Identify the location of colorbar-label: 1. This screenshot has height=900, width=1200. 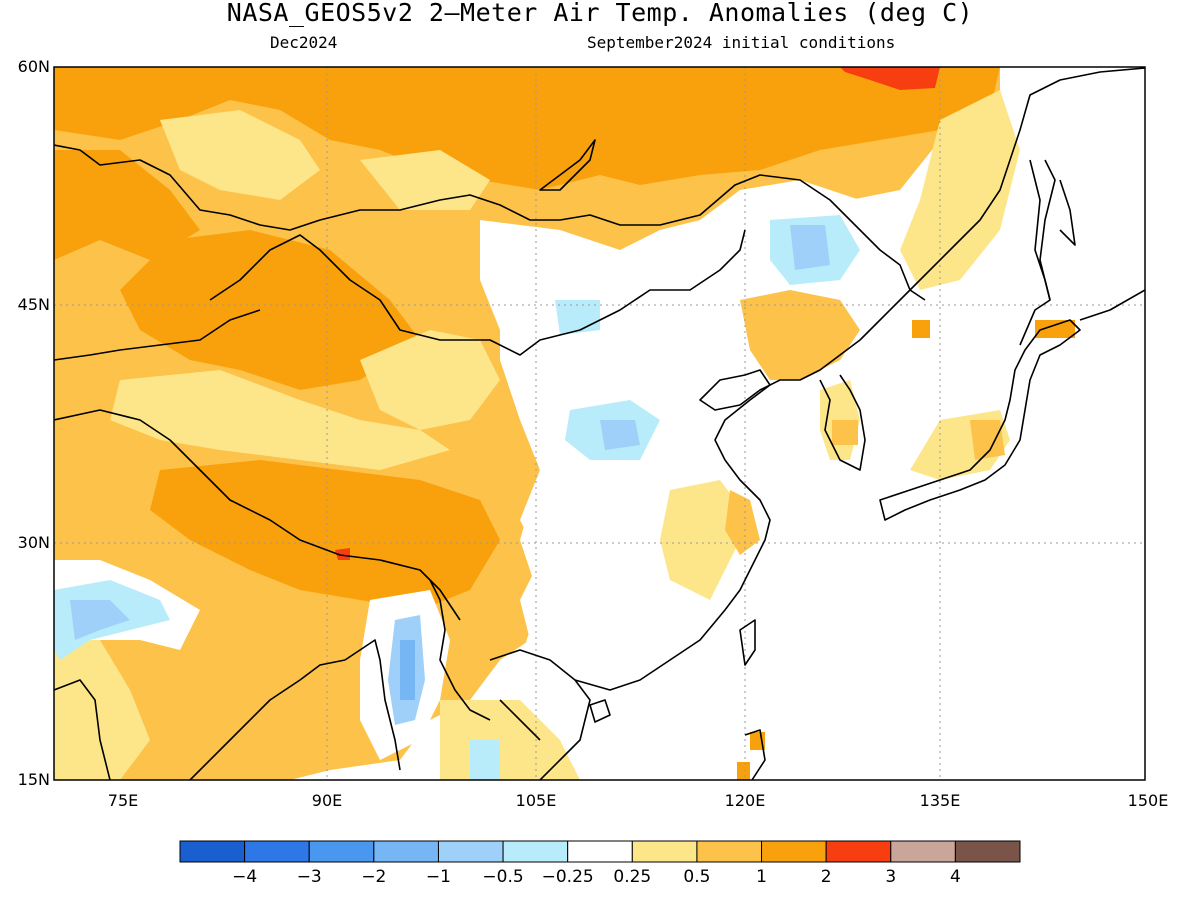
(761, 877).